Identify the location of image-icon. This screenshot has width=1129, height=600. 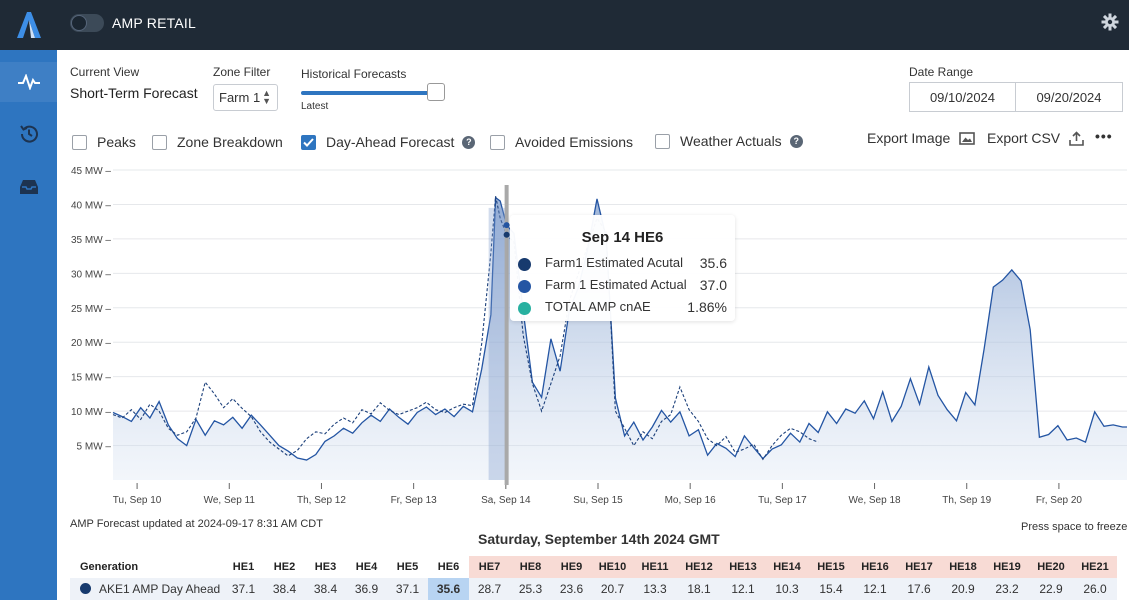
(967, 138).